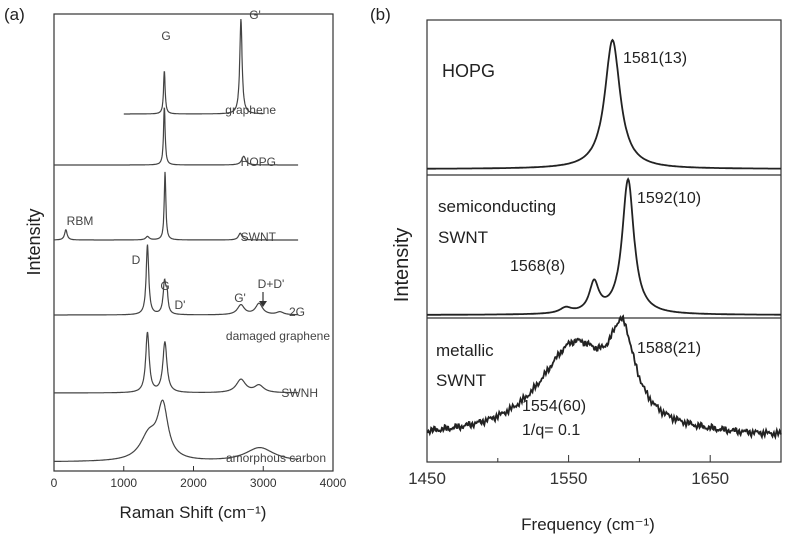 The image size is (785, 546). I want to click on panel-b-xlabel: Frequency (cm⁻¹), so click(588, 524).